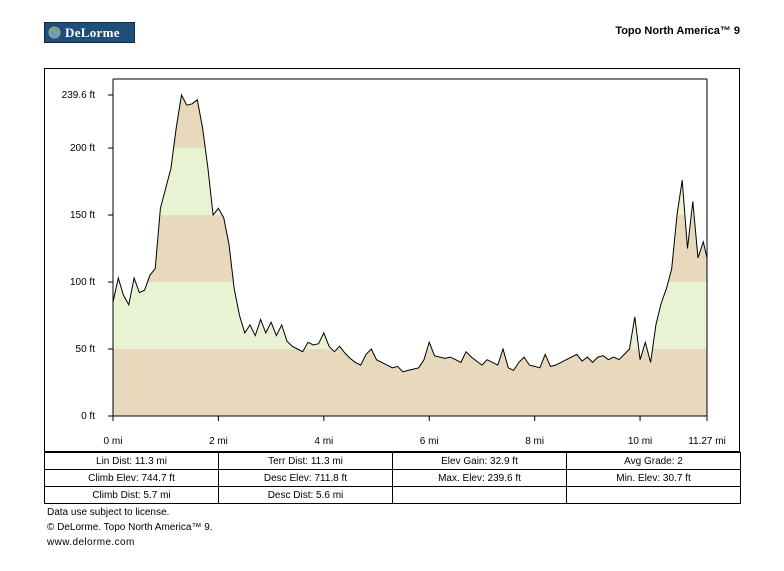  I want to click on delorme-logo: DeLorme, so click(89, 32).